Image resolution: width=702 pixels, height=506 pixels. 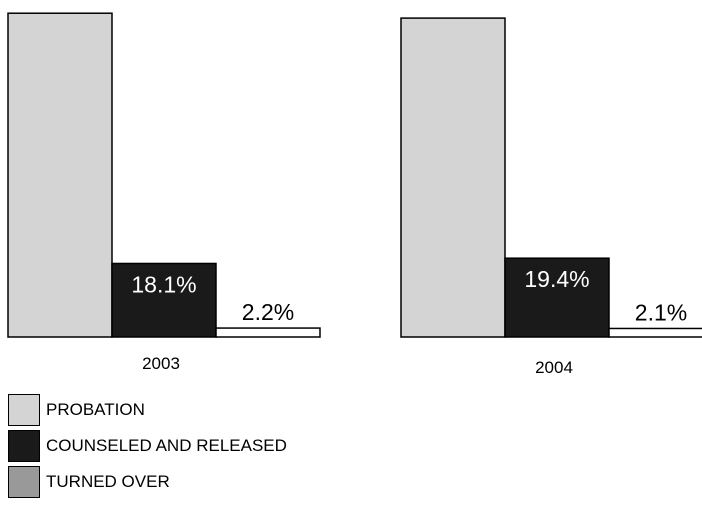 What do you see at coordinates (166, 445) in the screenshot?
I see `legend-label-counseled-and-released: COUNSELED AND RELEASED` at bounding box center [166, 445].